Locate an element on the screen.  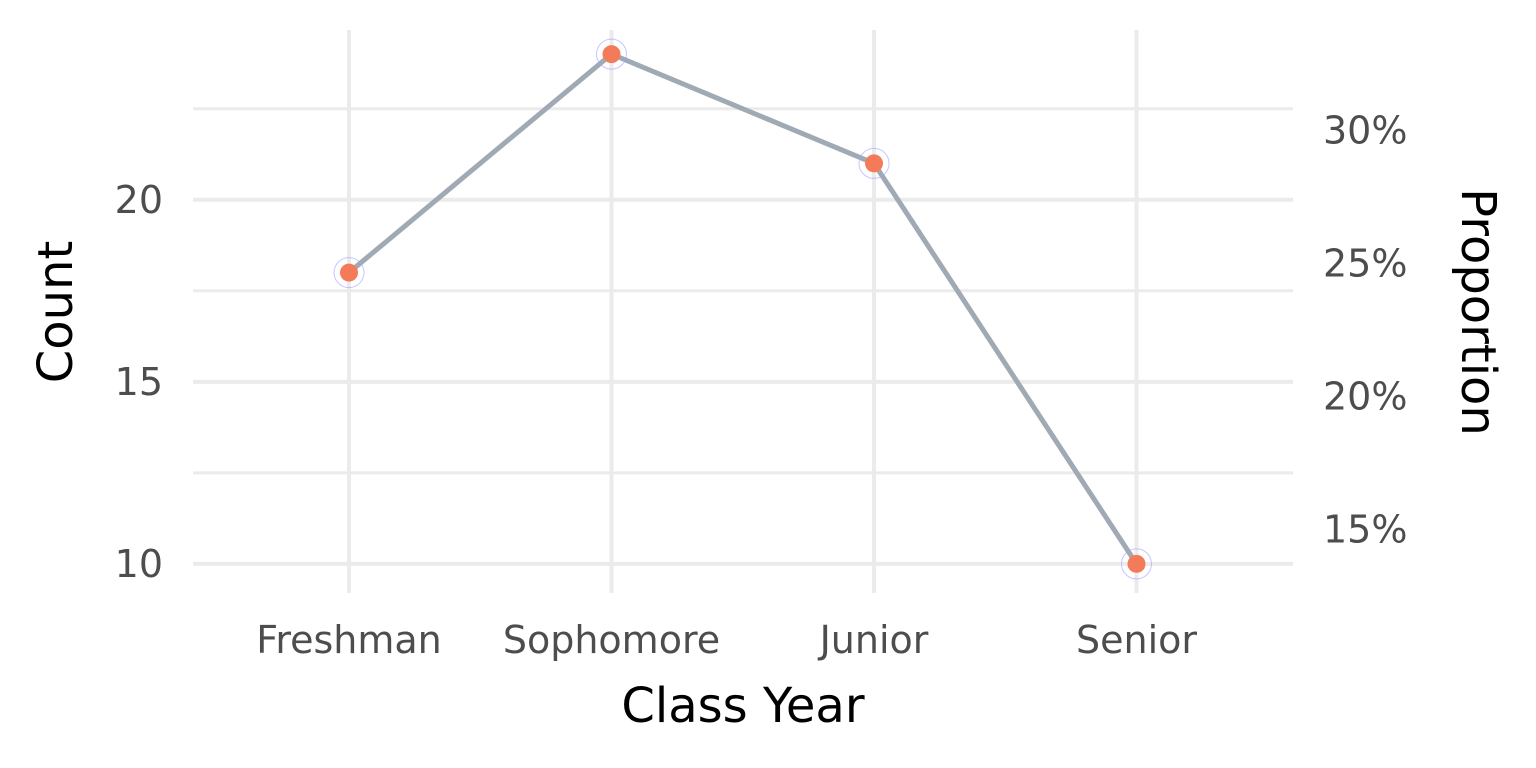
y-axis-right-ticks: 15% 20% 25% 30% is located at coordinates (1365, 330).